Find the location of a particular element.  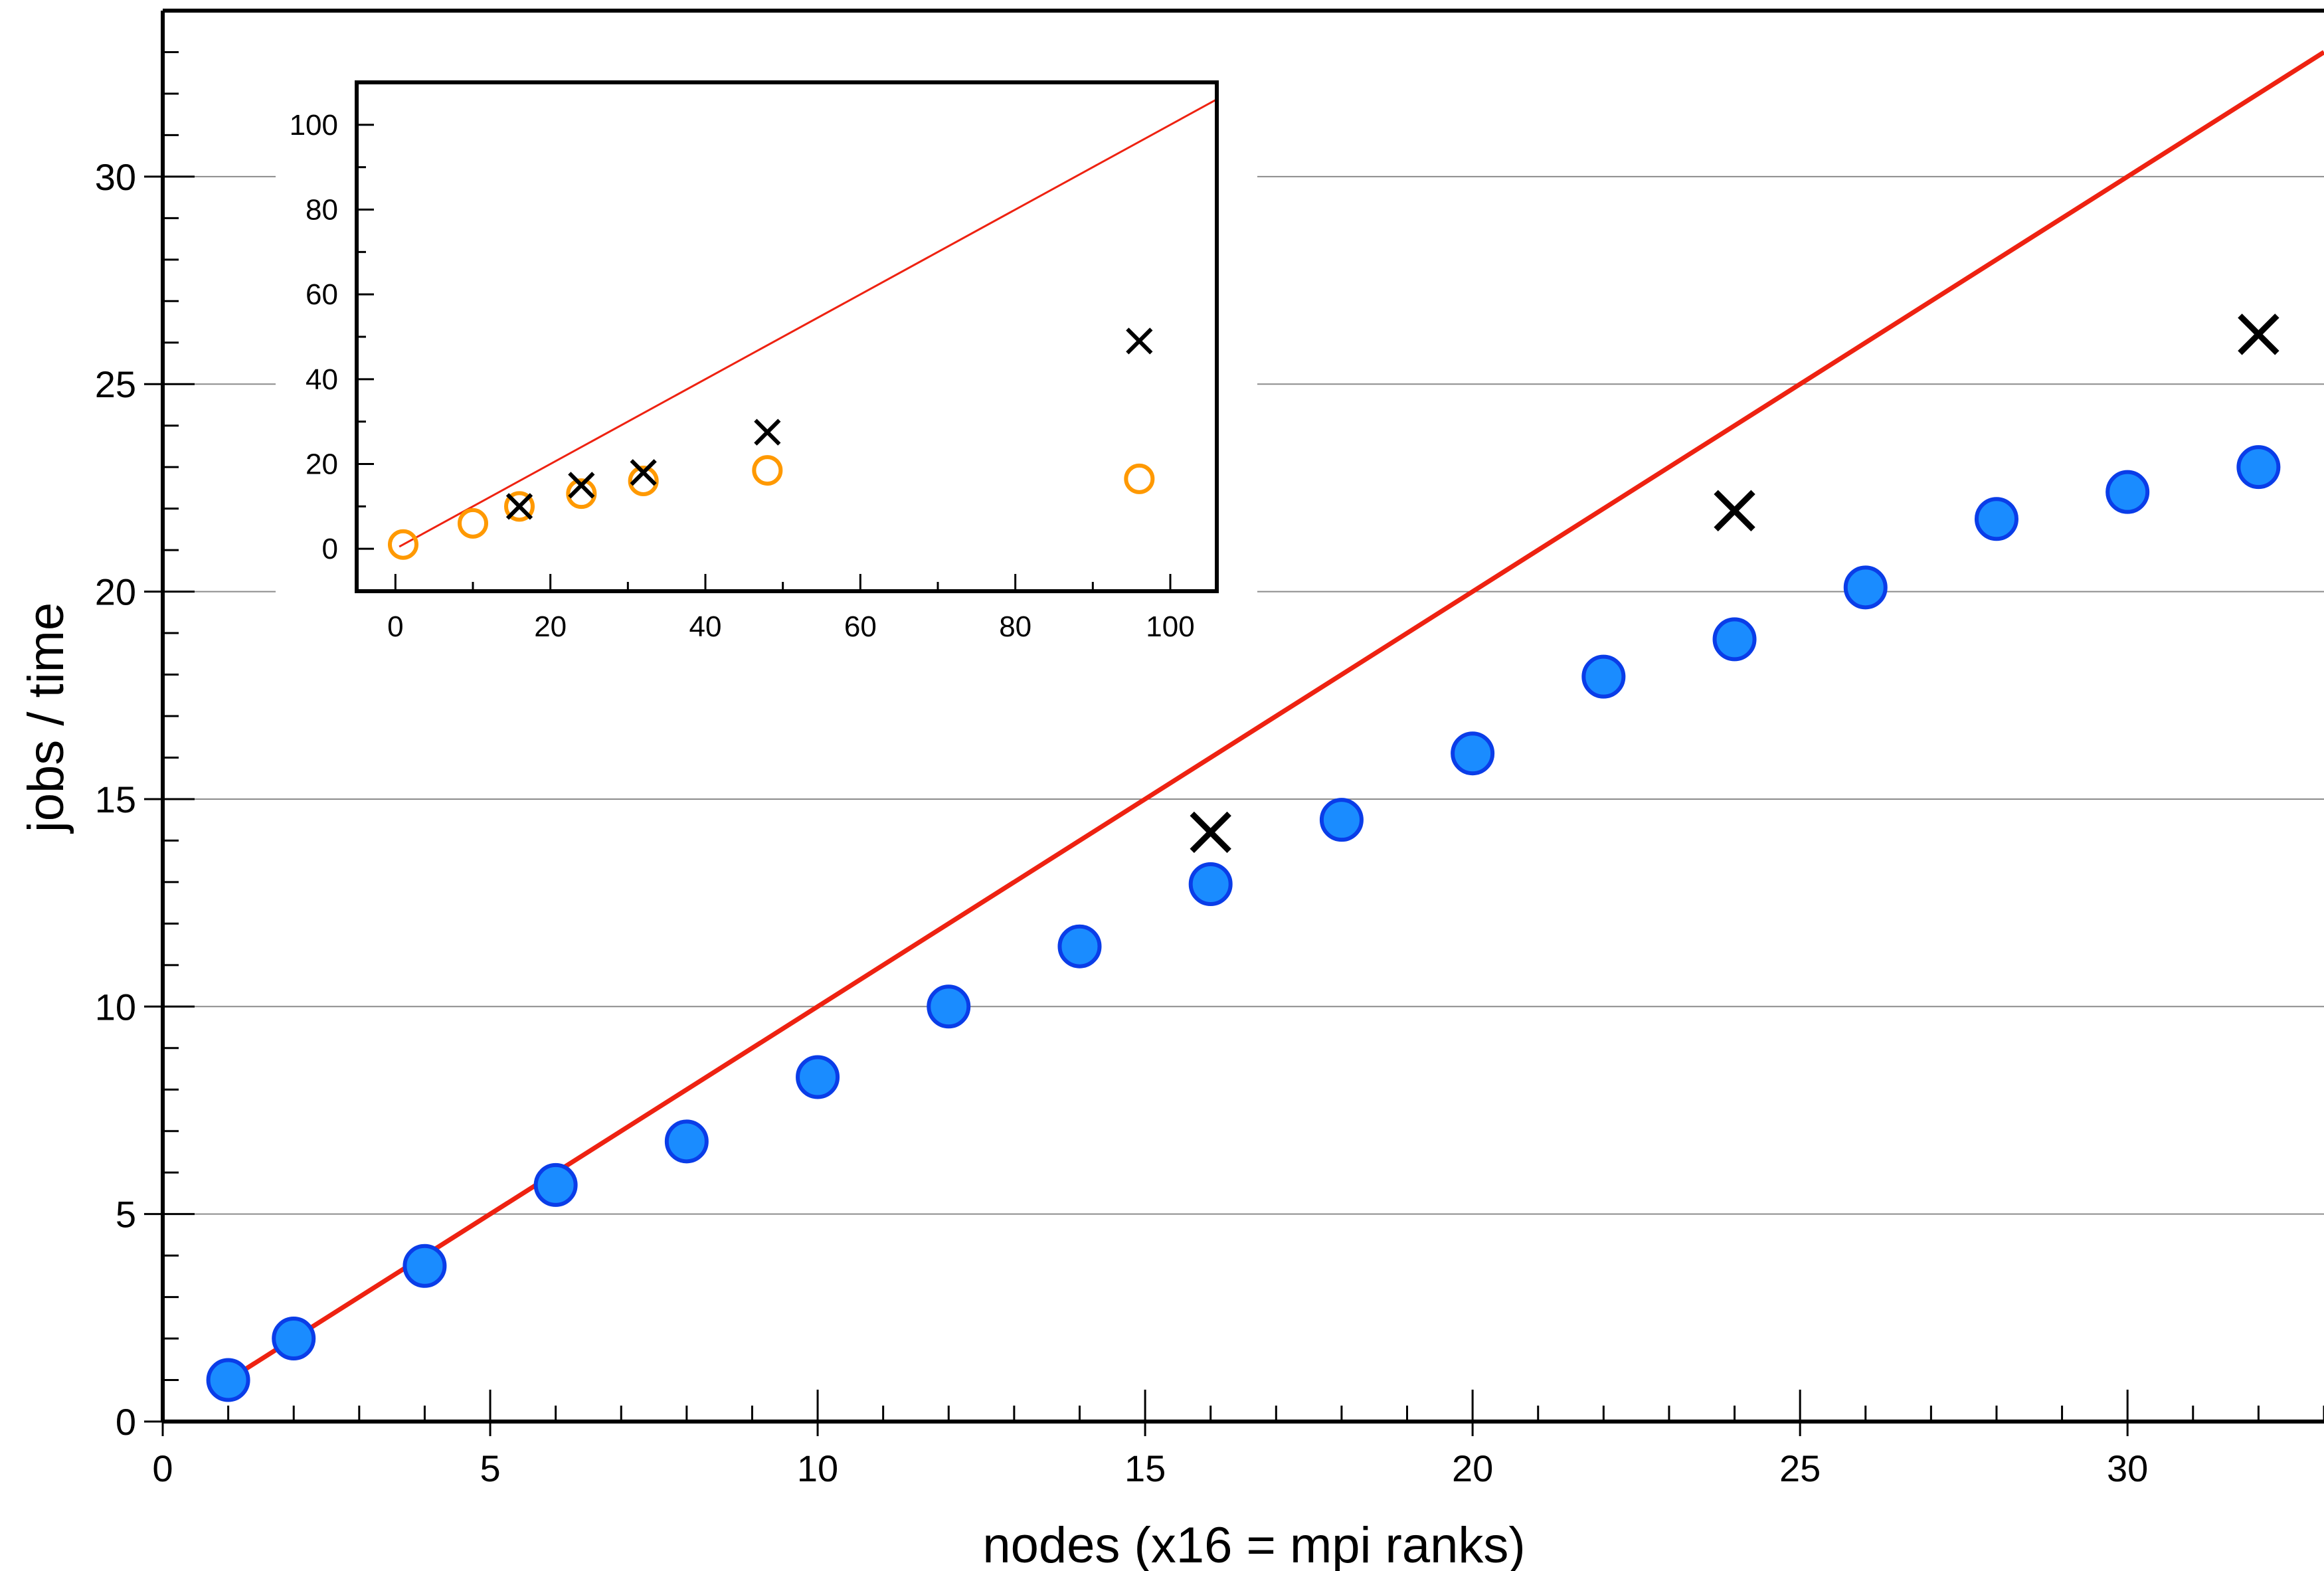

inset-x-tick-label: 0 is located at coordinates (395, 626).